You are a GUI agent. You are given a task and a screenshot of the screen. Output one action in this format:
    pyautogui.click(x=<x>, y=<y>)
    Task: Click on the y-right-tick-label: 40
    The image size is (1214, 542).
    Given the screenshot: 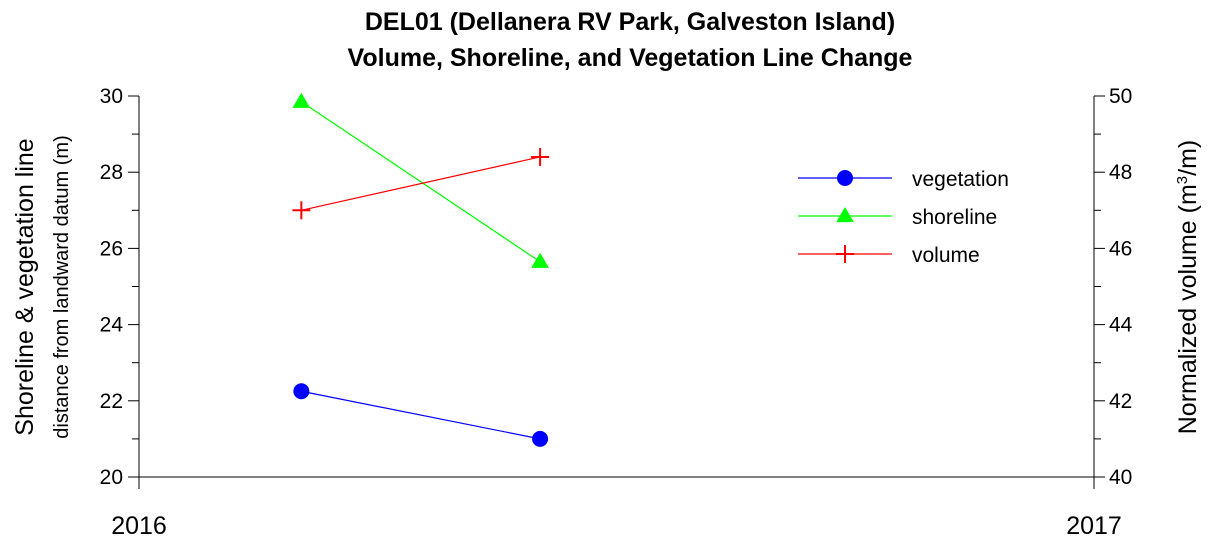 What is the action you would take?
    pyautogui.click(x=1120, y=477)
    